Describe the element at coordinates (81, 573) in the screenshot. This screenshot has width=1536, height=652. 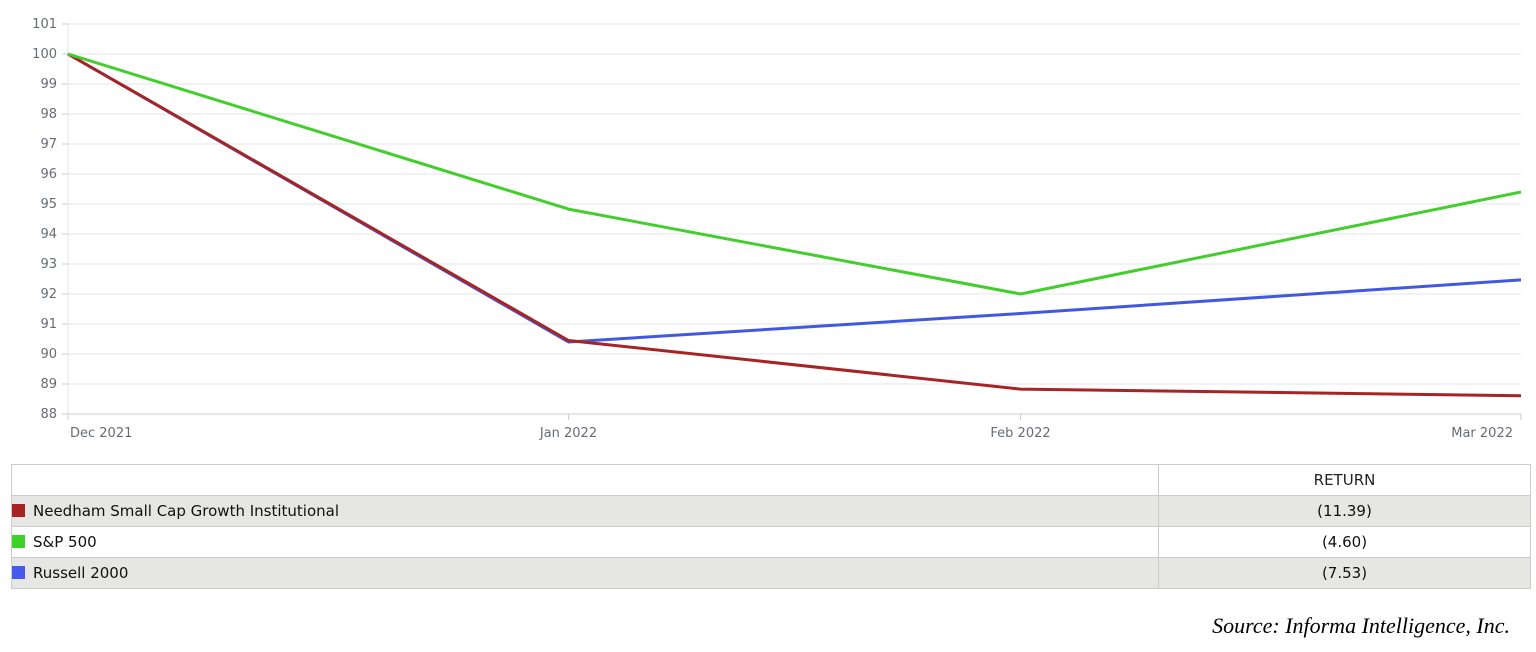
I see `series-name-label: Russell 2000` at that location.